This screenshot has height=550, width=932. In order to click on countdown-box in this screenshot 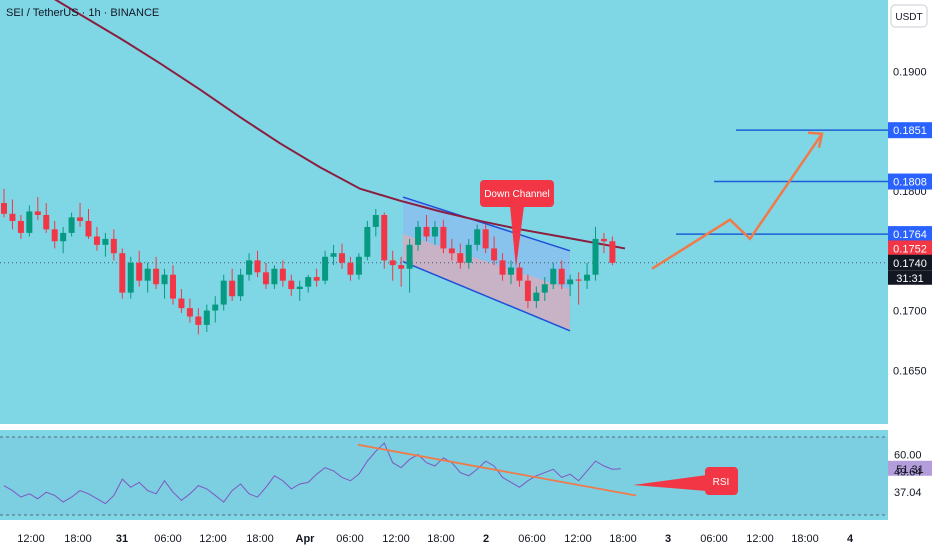, I will do `click(910, 277)`.